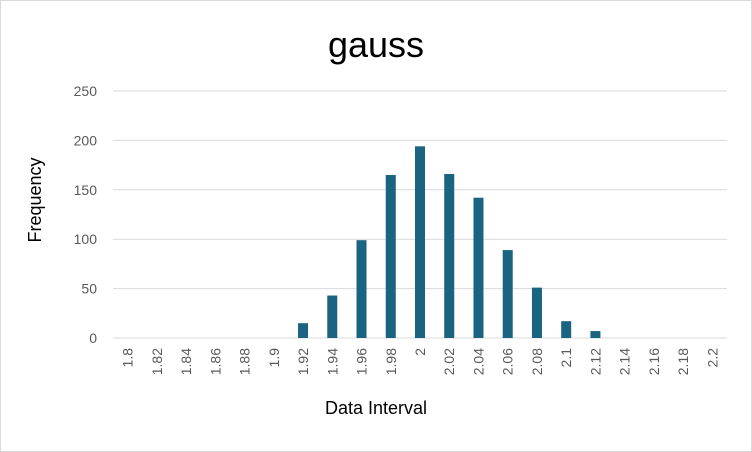 The image size is (752, 452). Describe the element at coordinates (157, 361) in the screenshot. I see `x-tick-label: 1.82` at that location.